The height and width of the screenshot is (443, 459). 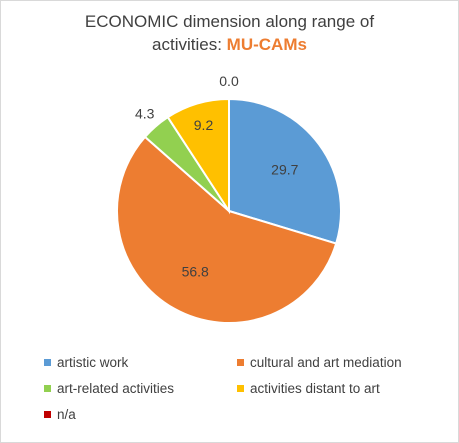 What do you see at coordinates (266, 44) in the screenshot?
I see `chart-title-highlight: MU-CAMs` at bounding box center [266, 44].